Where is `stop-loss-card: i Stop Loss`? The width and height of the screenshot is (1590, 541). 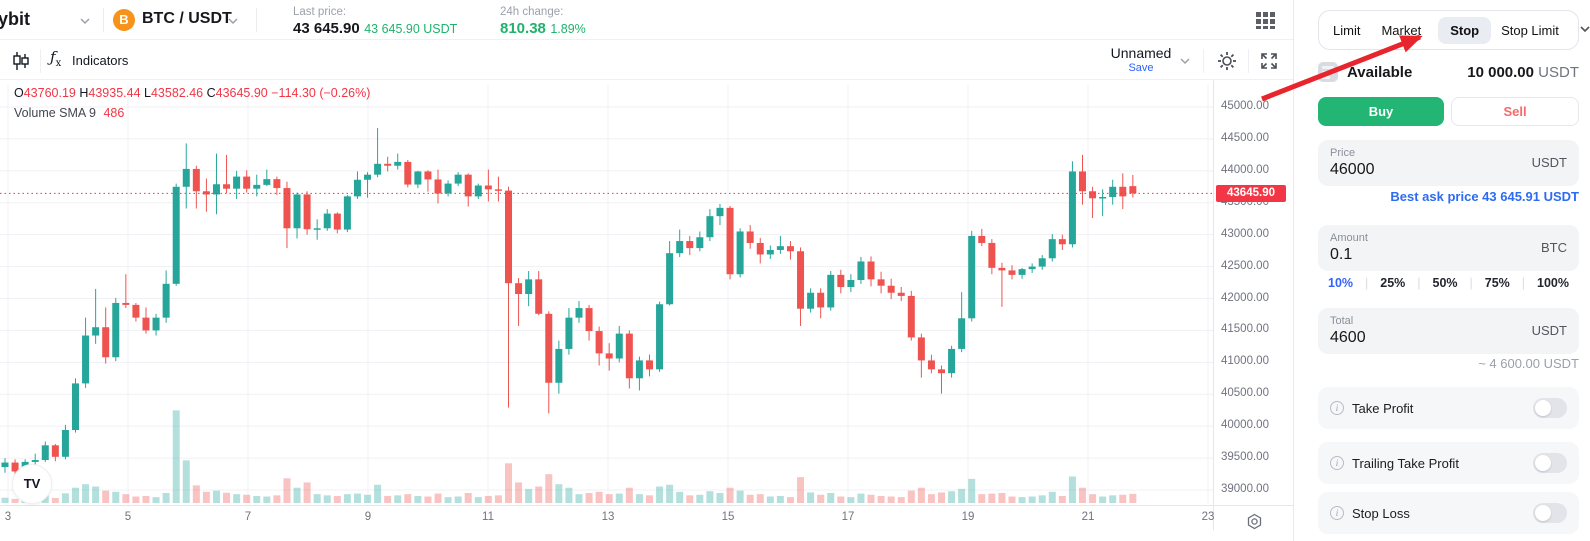 stop-loss-card: i Stop Loss is located at coordinates (1448, 513).